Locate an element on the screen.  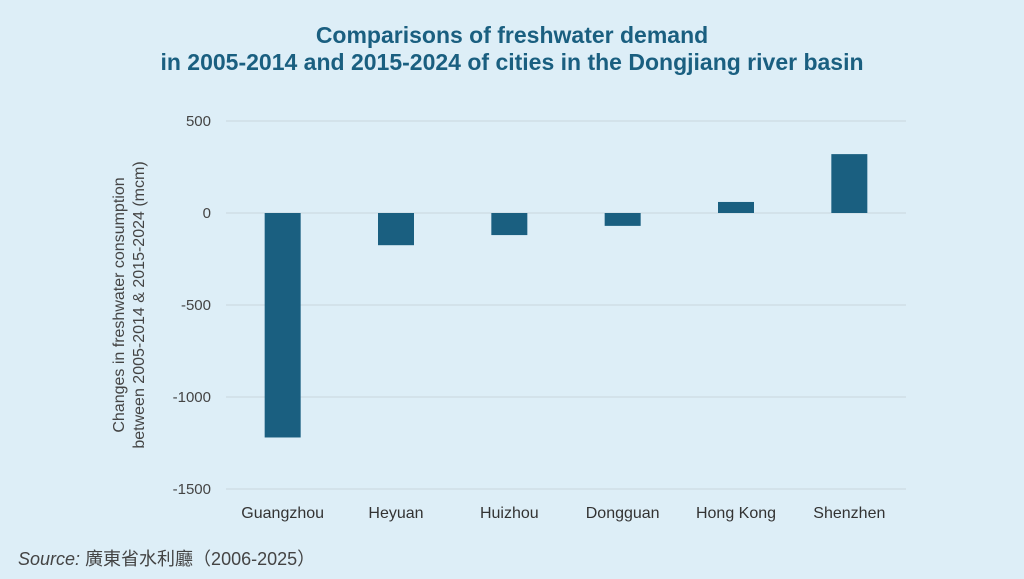
source-label: Source: is located at coordinates (49, 559).